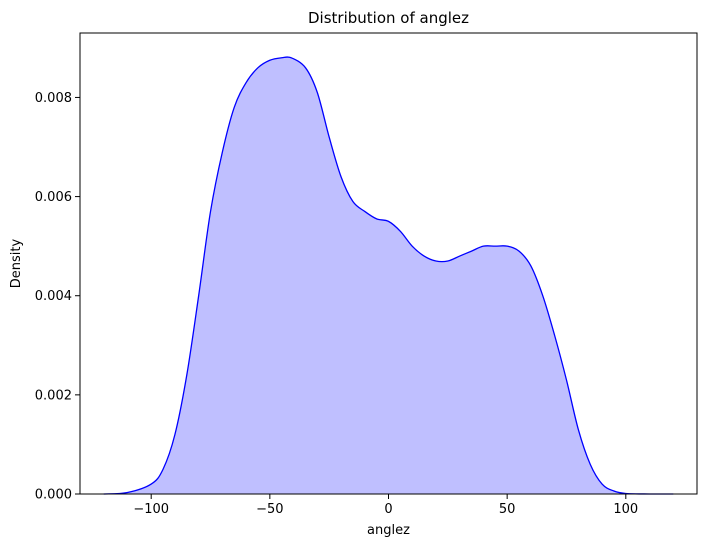 The width and height of the screenshot is (708, 547). What do you see at coordinates (269, 509) in the screenshot?
I see `x-tick-label: −50` at bounding box center [269, 509].